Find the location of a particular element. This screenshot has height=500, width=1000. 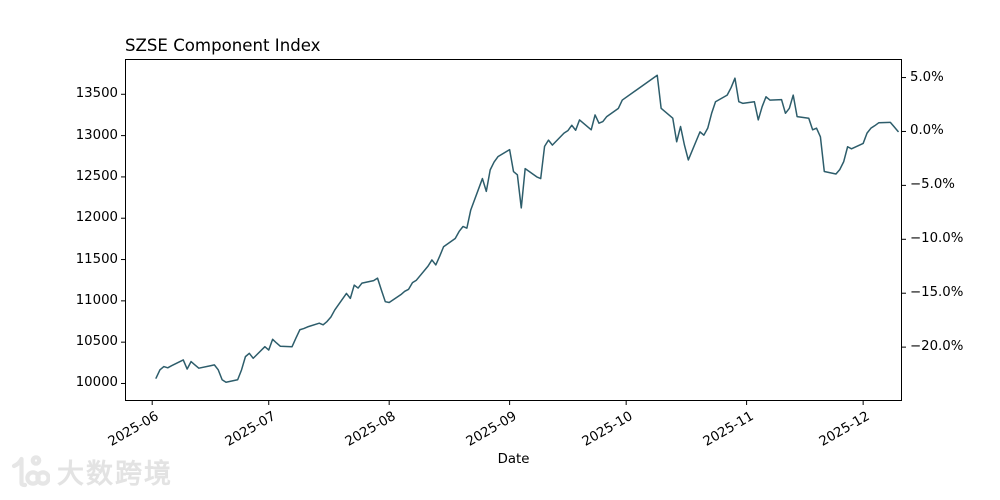

x-tick-label: 2025-07 is located at coordinates (250, 429).